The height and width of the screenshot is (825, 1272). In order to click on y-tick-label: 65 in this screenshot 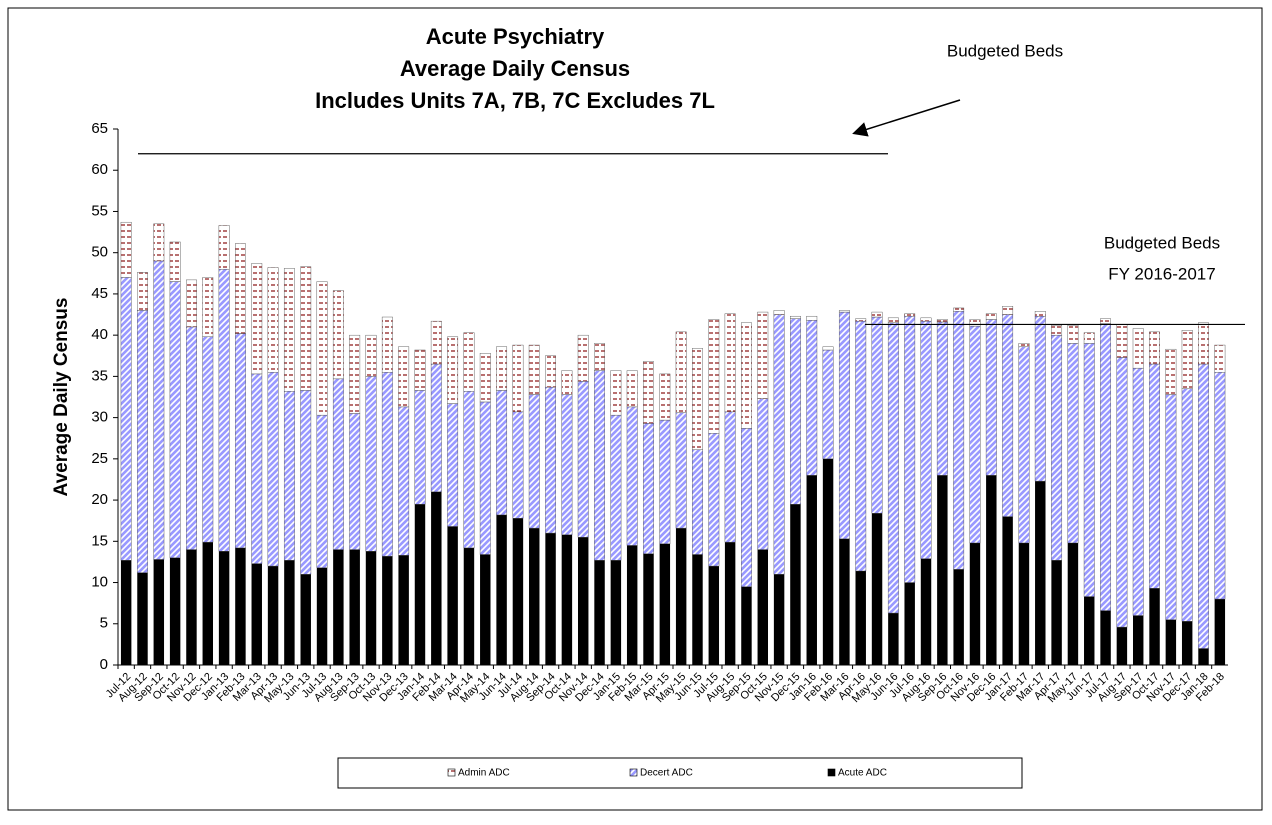, I will do `click(99, 128)`.